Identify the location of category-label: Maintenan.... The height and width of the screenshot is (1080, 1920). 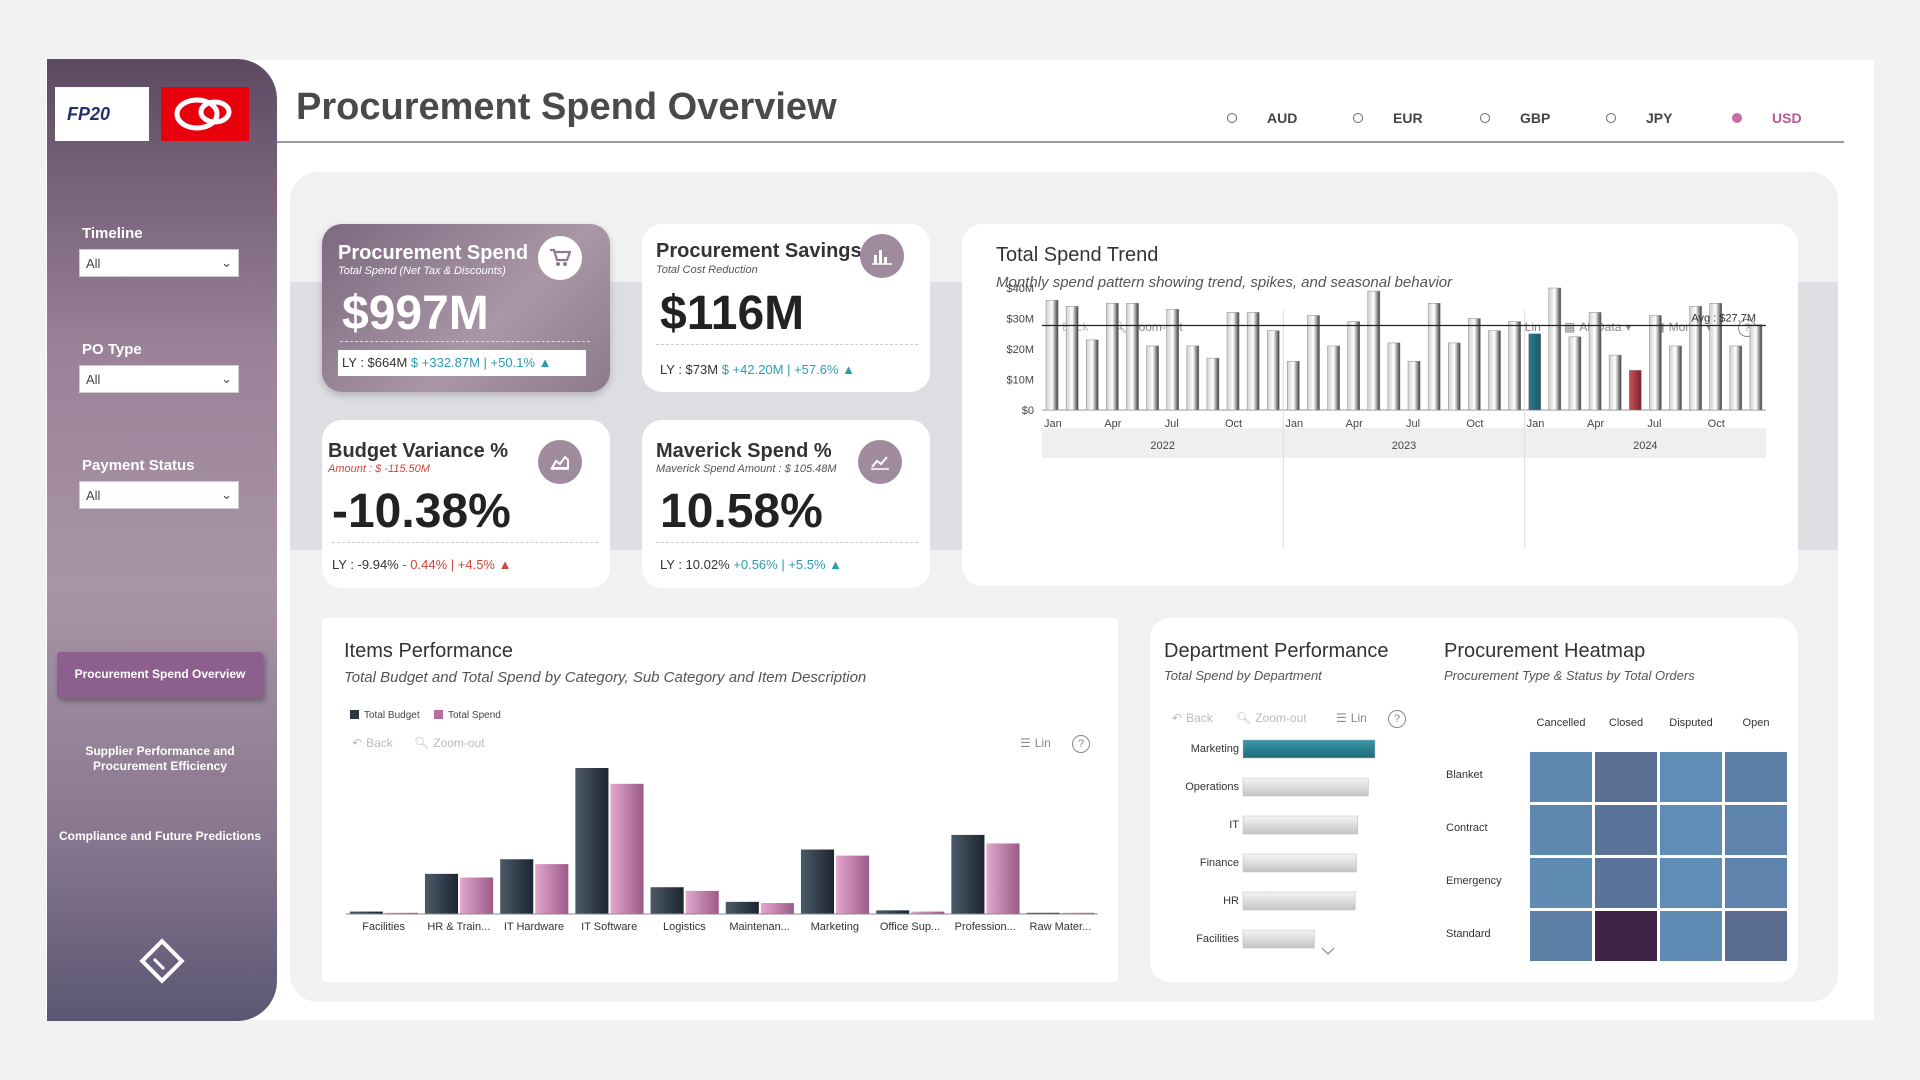
(759, 927).